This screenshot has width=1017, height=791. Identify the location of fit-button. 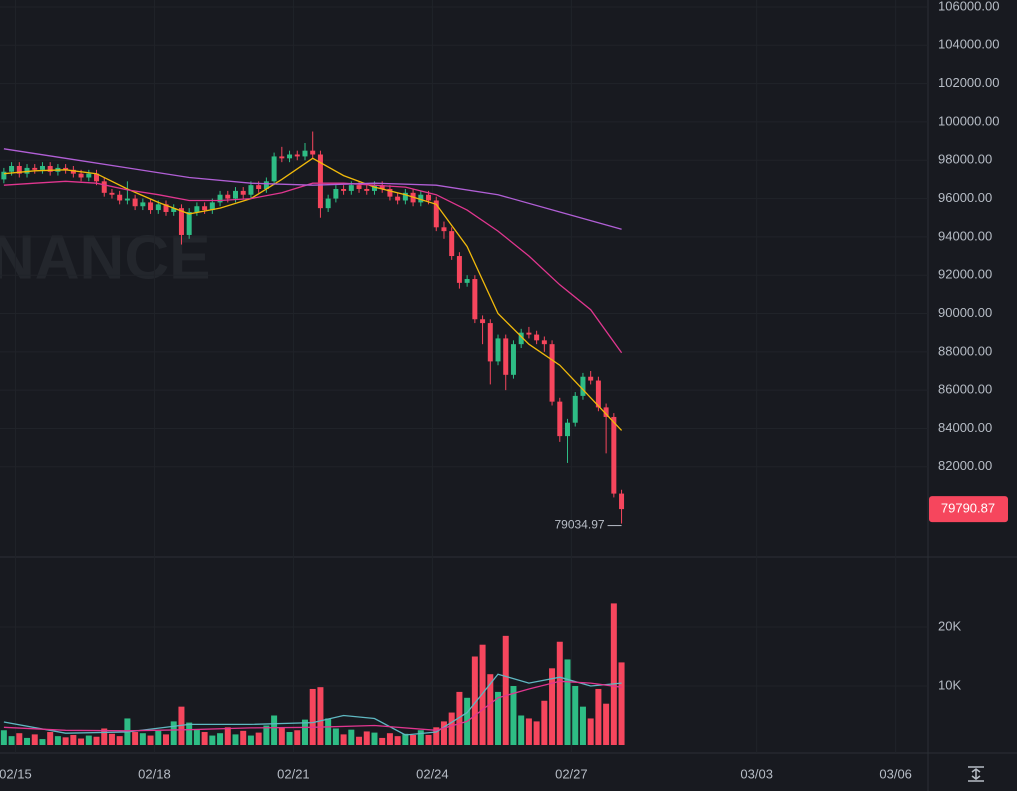
(976, 774).